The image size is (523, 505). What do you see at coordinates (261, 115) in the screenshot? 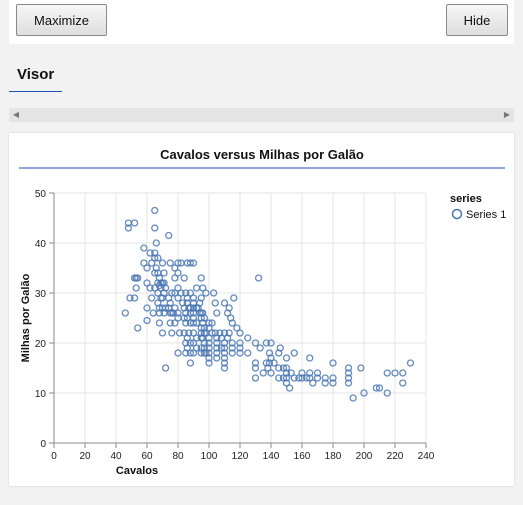
I see `horizontal-scrollbar: ◀ ▶` at bounding box center [261, 115].